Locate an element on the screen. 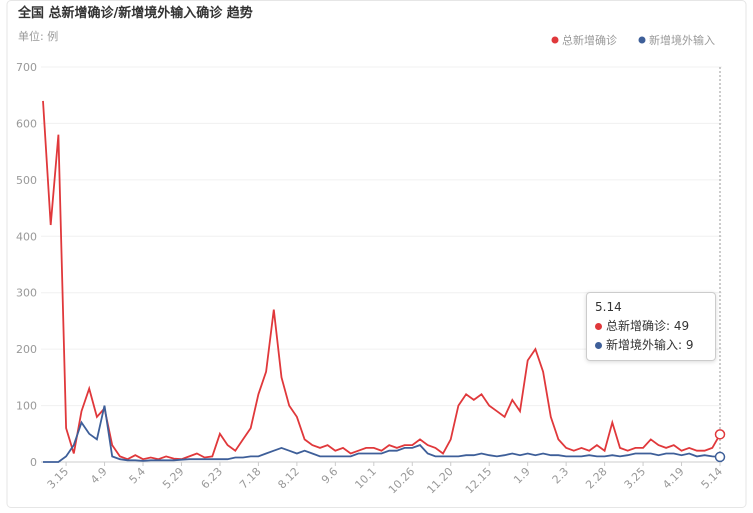  y-tick-label: 100 is located at coordinates (26, 406).